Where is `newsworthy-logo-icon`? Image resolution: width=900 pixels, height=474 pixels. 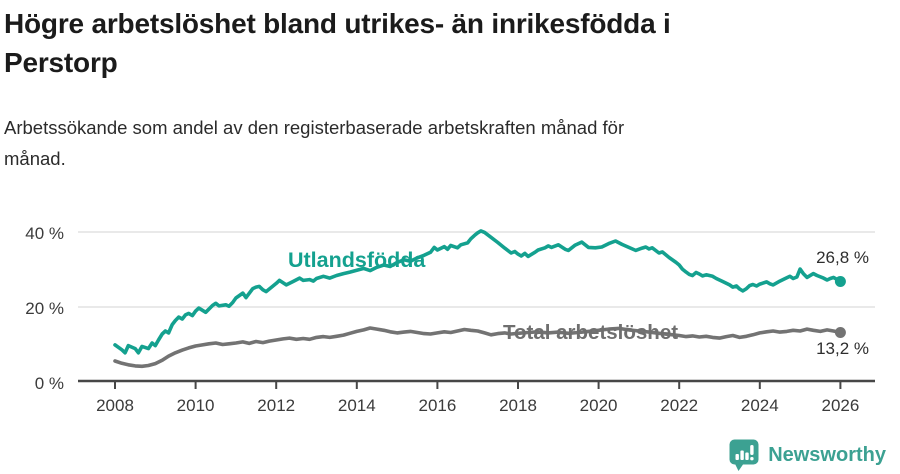 newsworthy-logo-icon is located at coordinates (744, 455).